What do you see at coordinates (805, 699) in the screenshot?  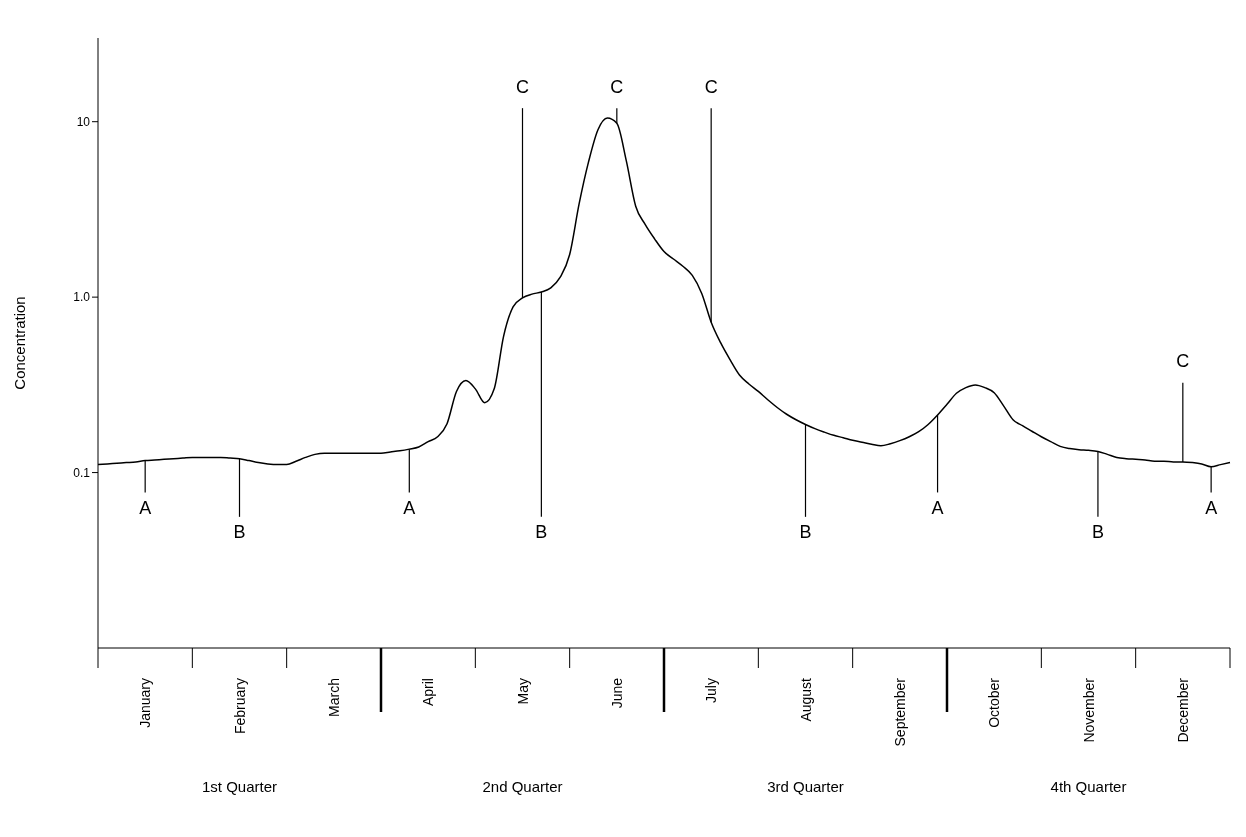 I see `x-tick-label: August` at bounding box center [805, 699].